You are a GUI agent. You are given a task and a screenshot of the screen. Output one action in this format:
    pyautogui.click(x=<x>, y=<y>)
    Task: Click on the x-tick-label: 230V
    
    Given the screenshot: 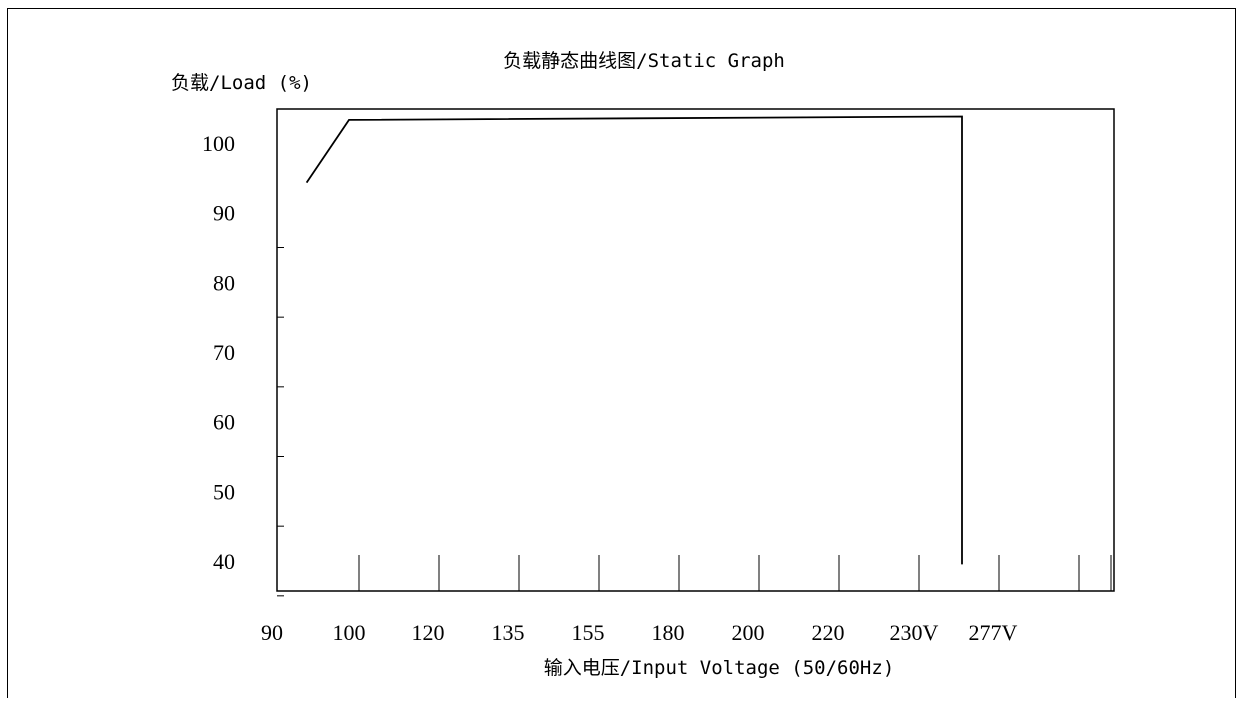 What is the action you would take?
    pyautogui.click(x=914, y=632)
    